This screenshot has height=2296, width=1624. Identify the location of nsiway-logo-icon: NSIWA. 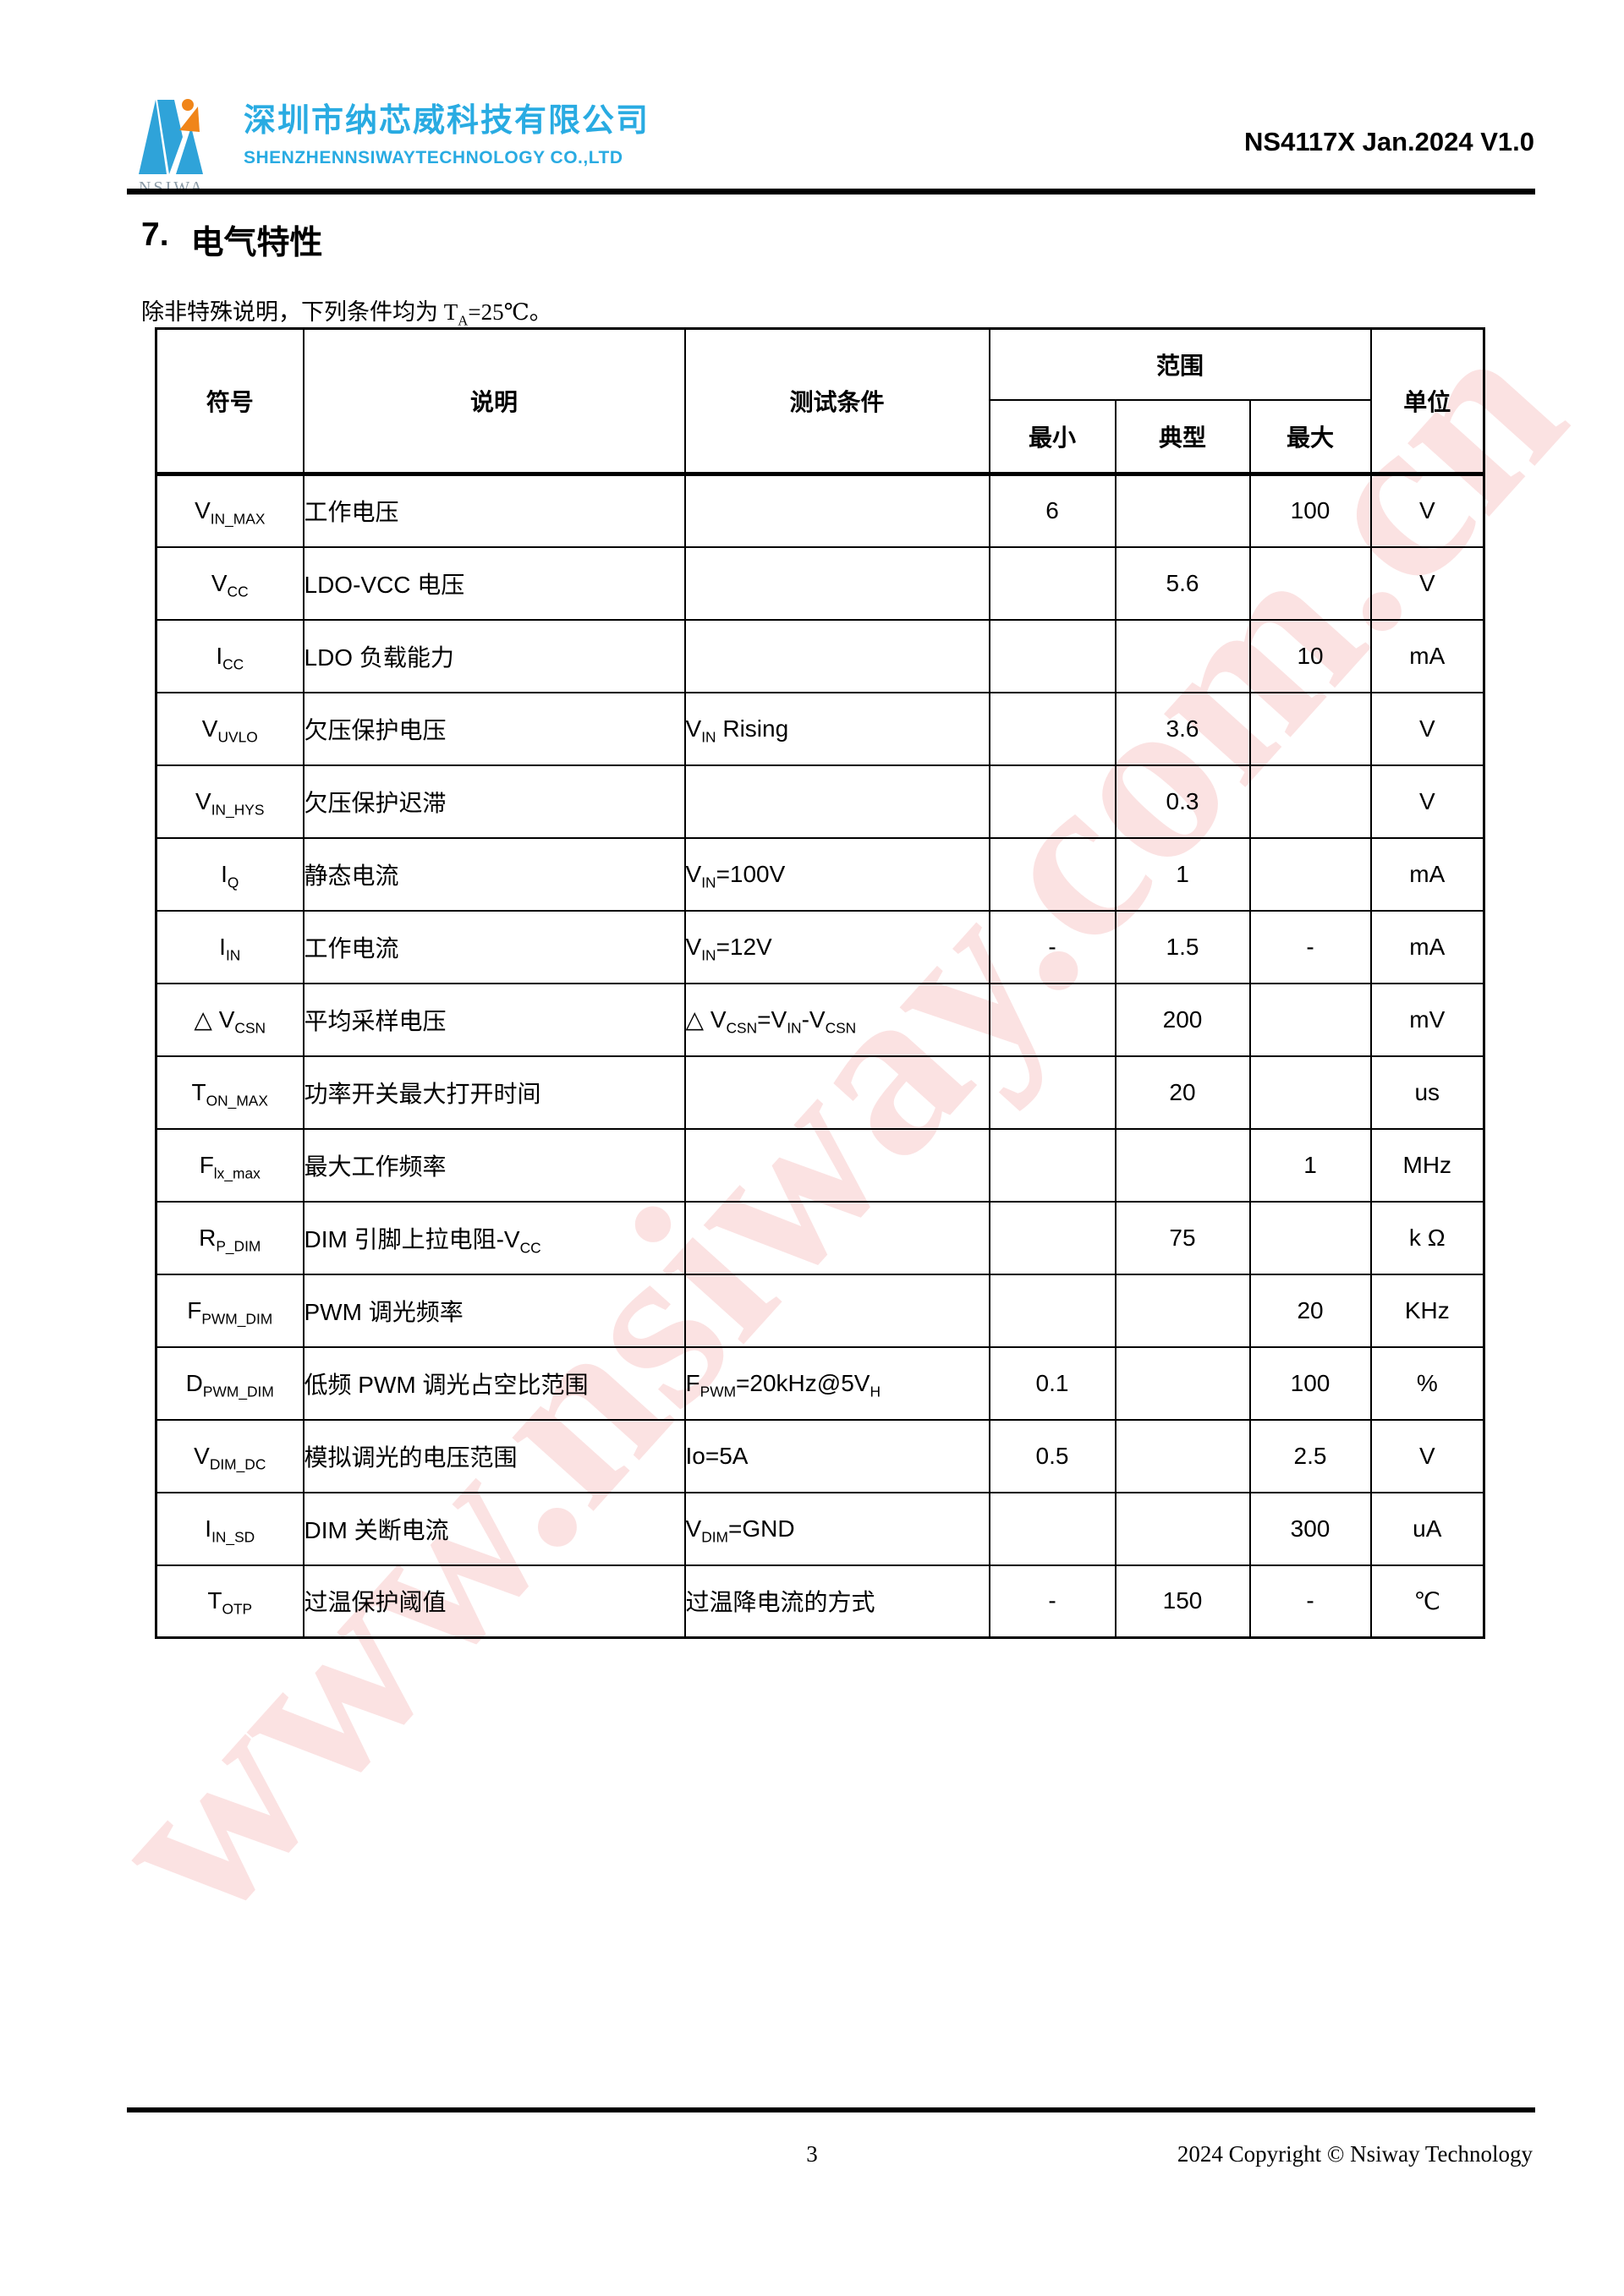
(178, 145).